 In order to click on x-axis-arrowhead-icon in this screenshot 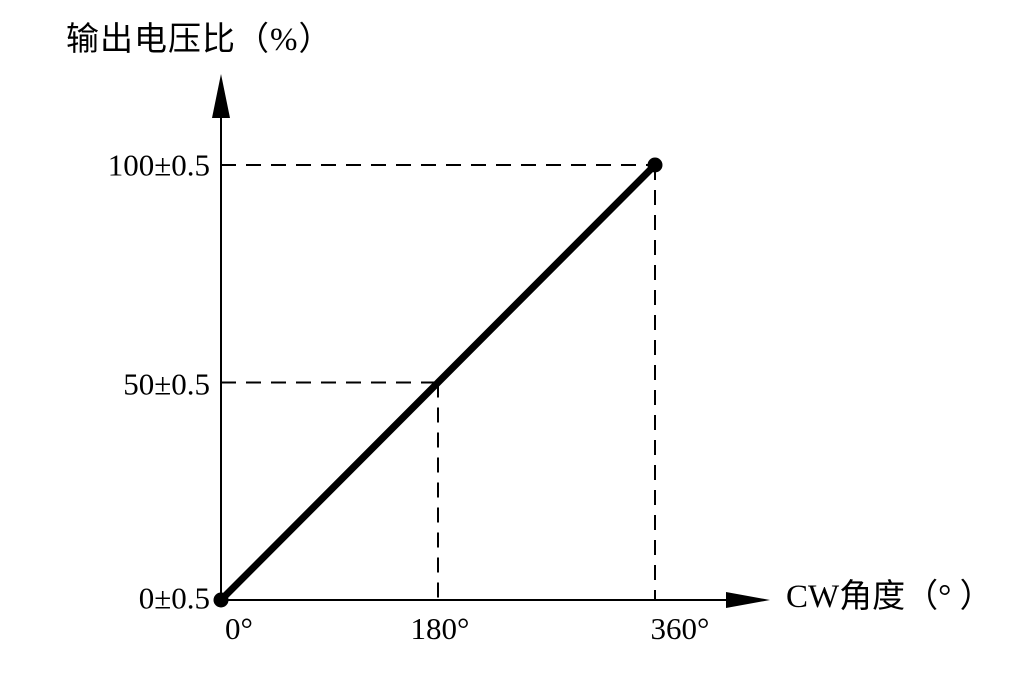, I will do `click(748, 600)`.